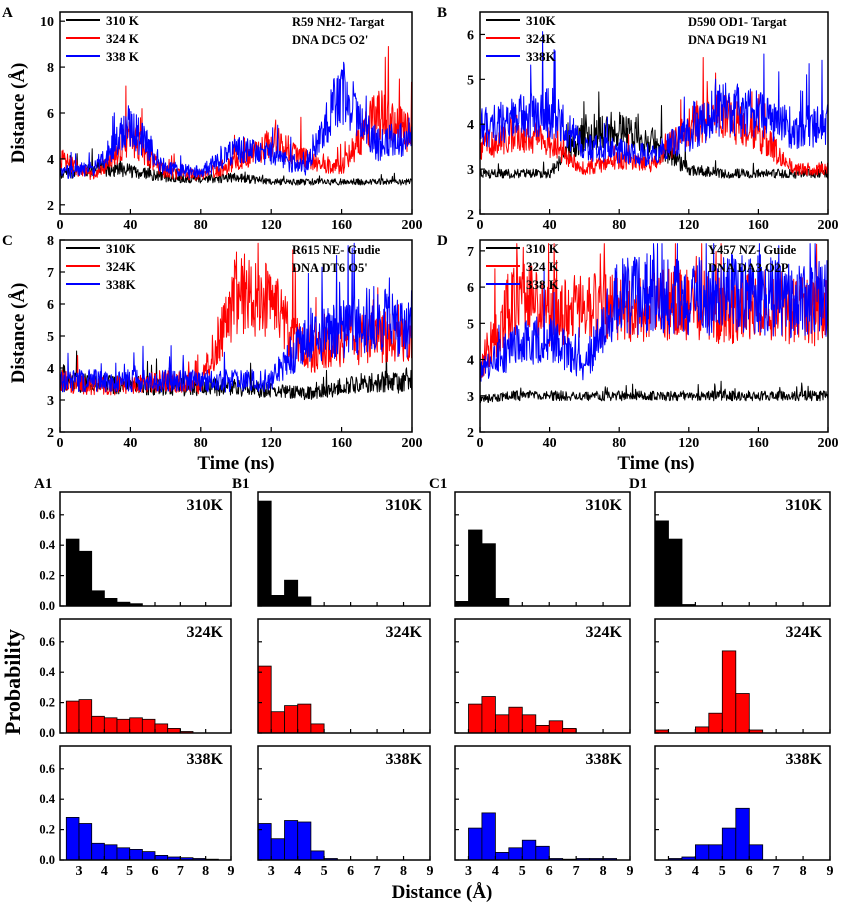 The height and width of the screenshot is (907, 850). I want to click on y-tick-label: 3, so click(470, 397).